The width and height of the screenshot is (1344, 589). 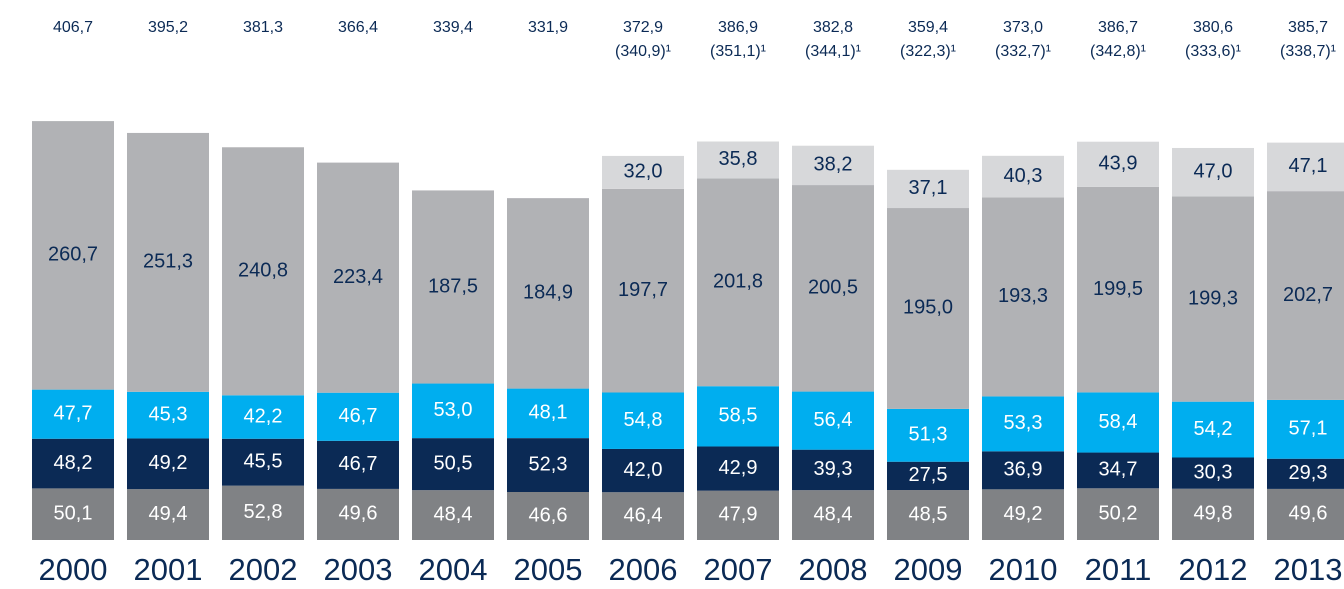 What do you see at coordinates (73, 513) in the screenshot?
I see `segment-label: 50,1` at bounding box center [73, 513].